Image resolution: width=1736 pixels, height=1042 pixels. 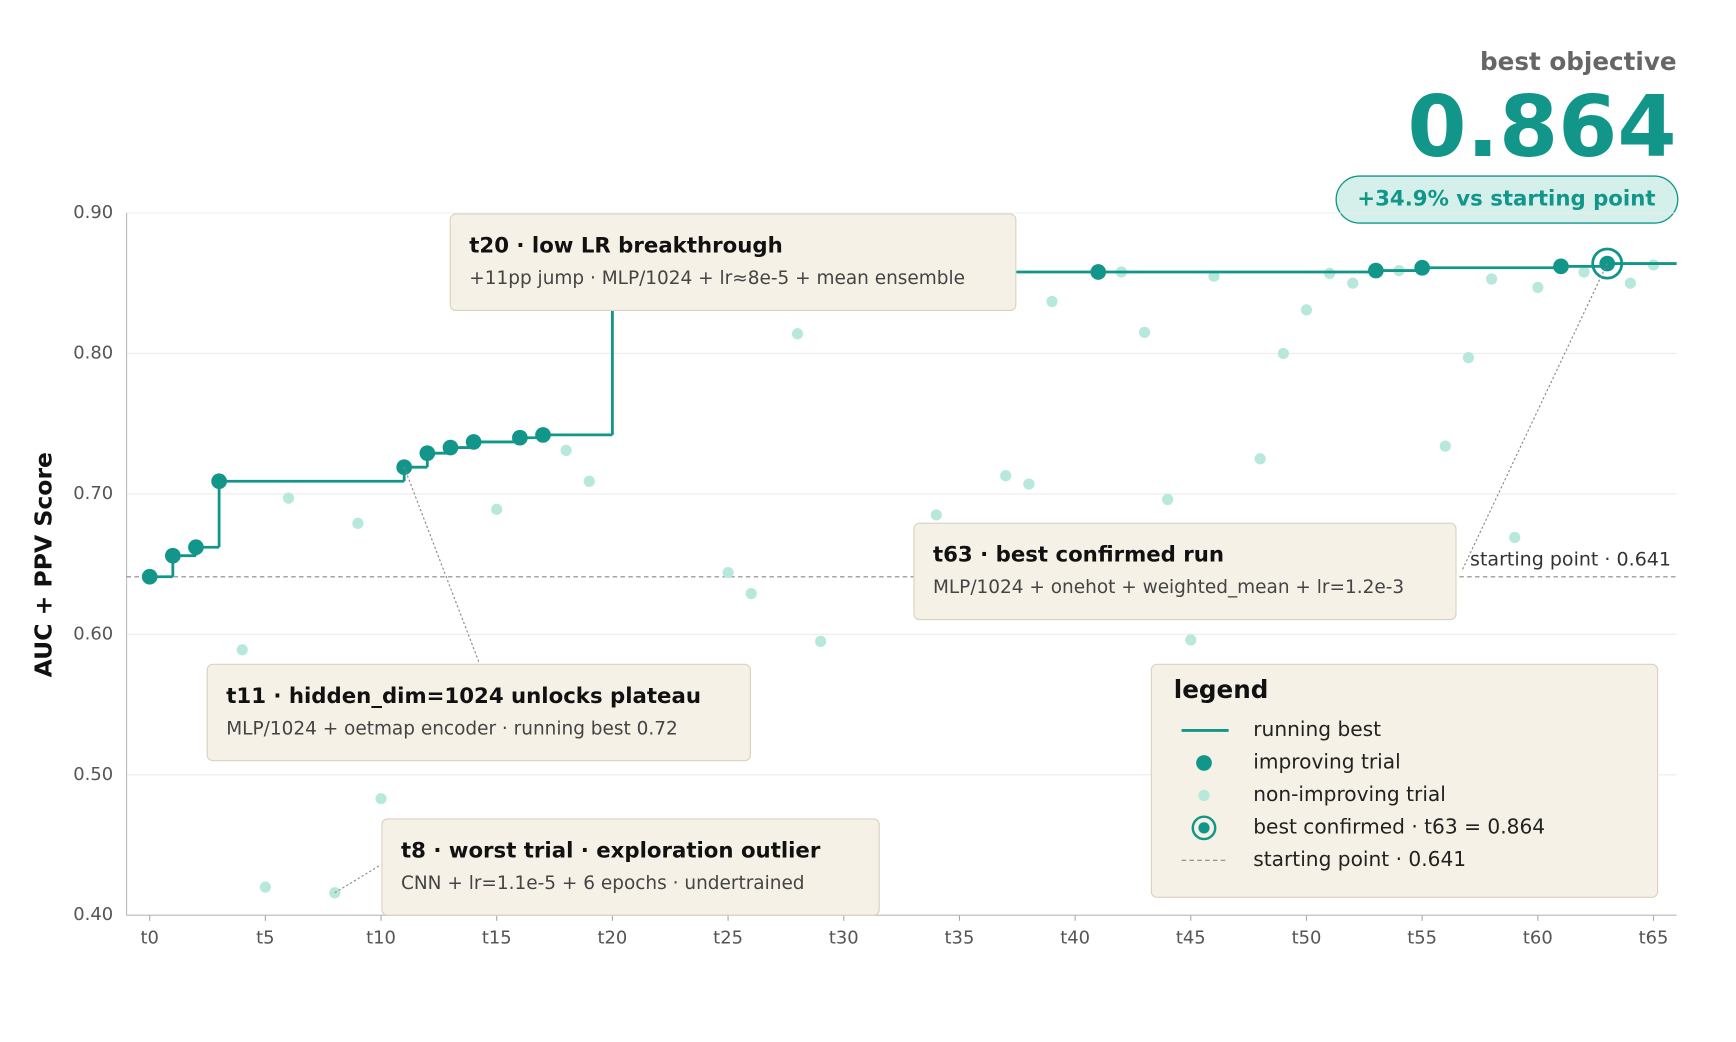 I want to click on x-tick-label: t55, so click(x=1422, y=938).